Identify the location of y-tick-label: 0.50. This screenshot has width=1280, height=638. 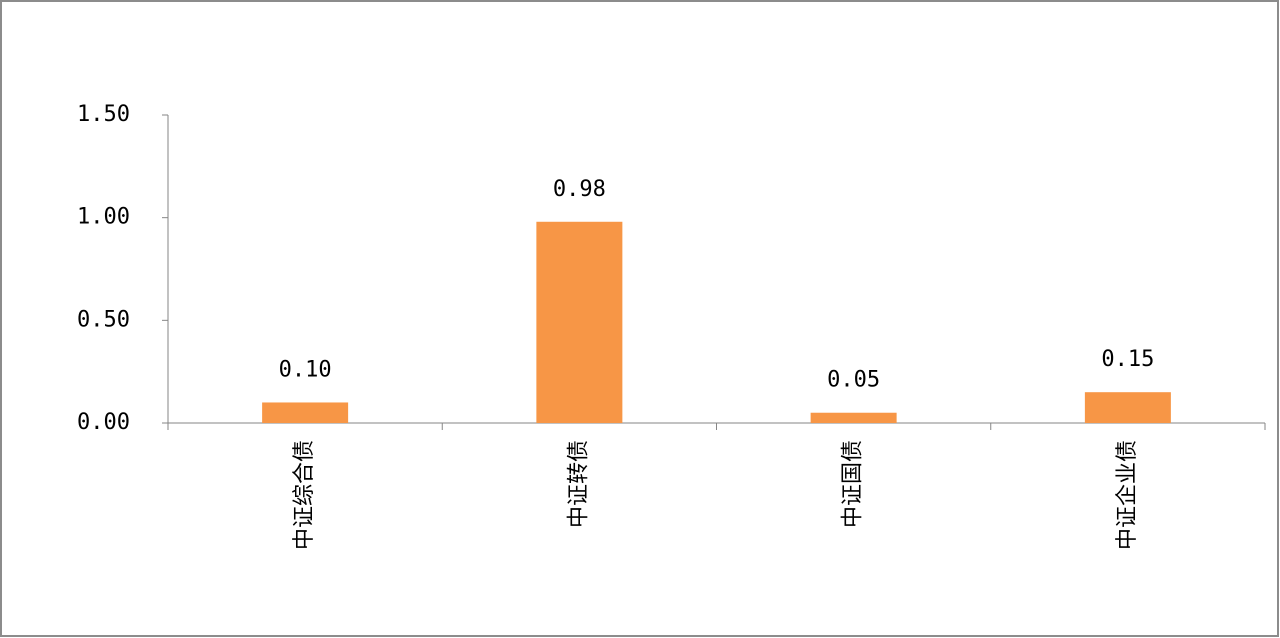
(103, 319).